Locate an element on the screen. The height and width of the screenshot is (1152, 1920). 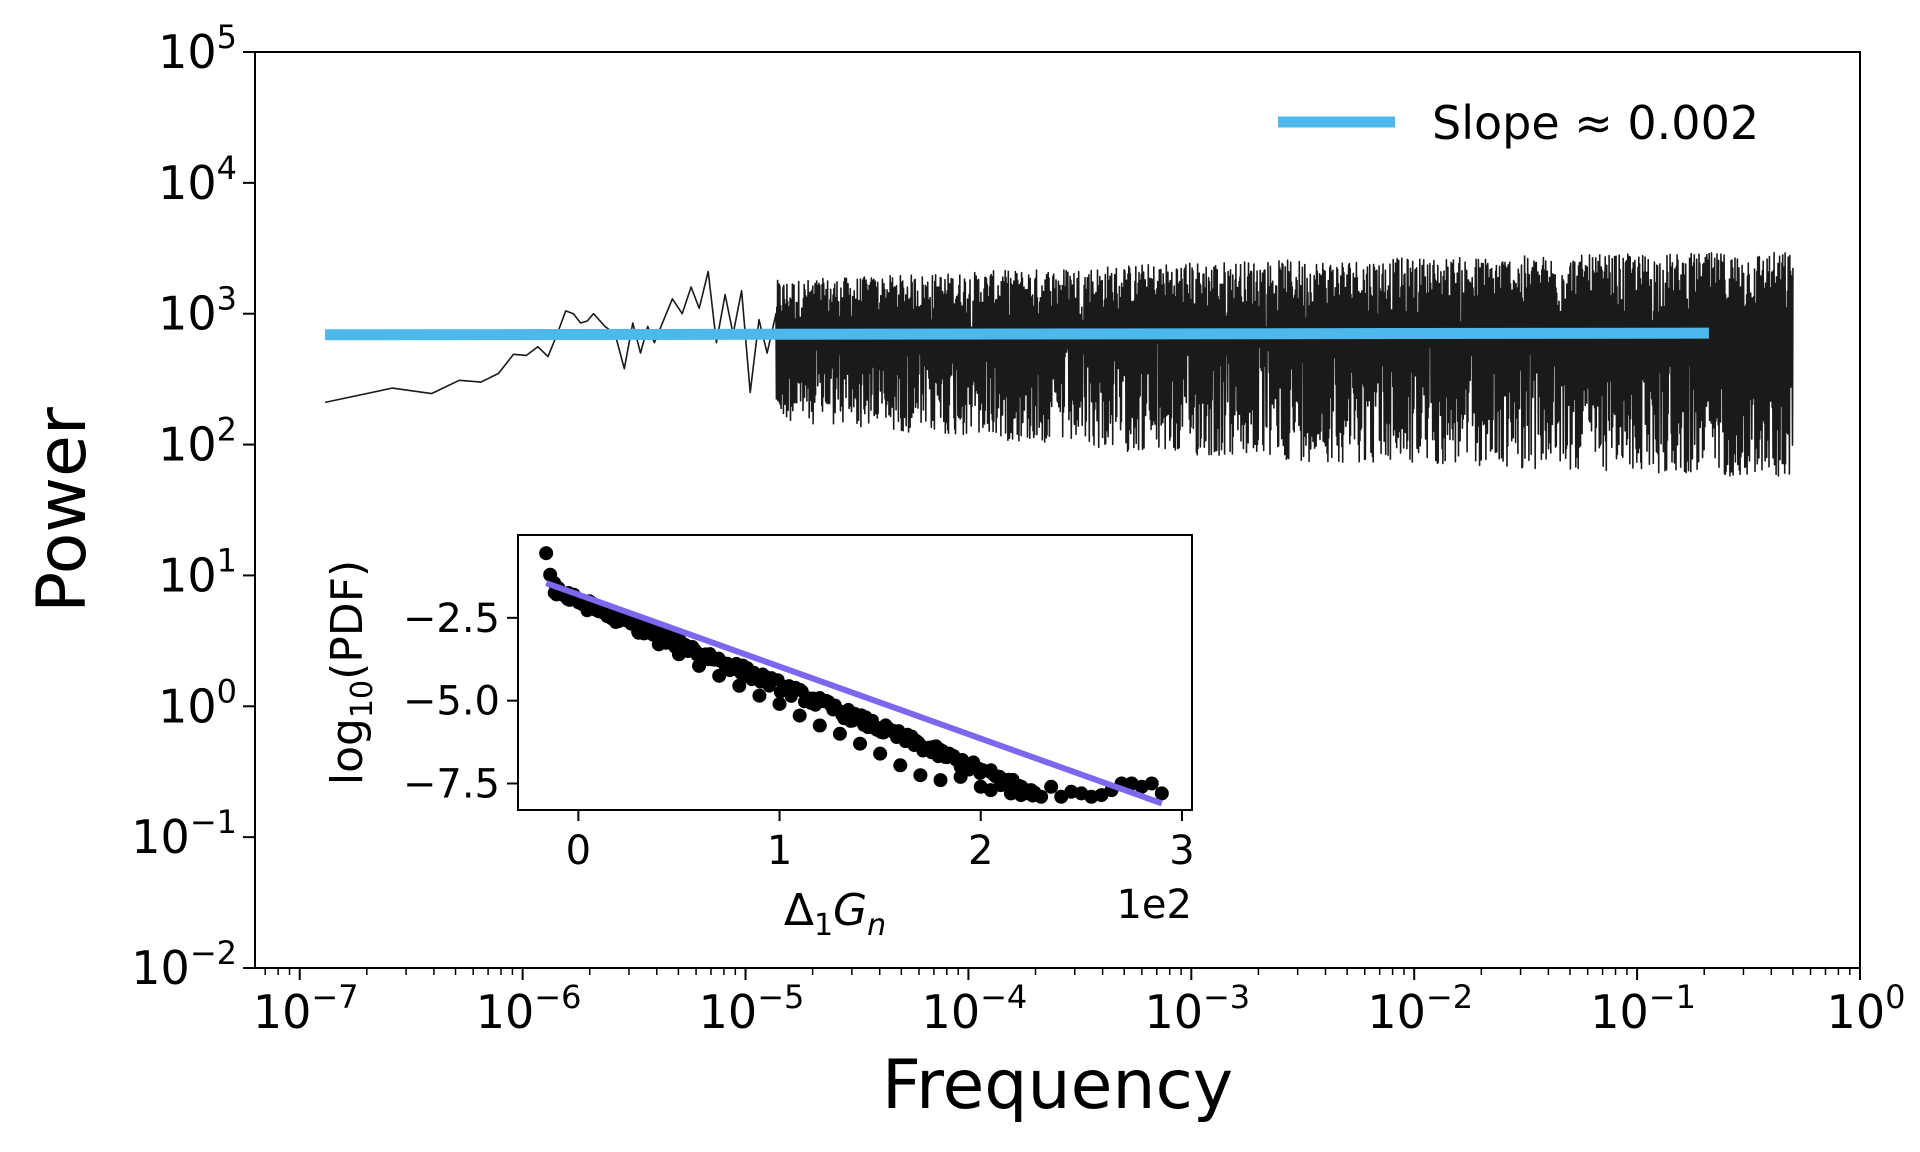
inset-x-tick-label: 1 is located at coordinates (779, 851).